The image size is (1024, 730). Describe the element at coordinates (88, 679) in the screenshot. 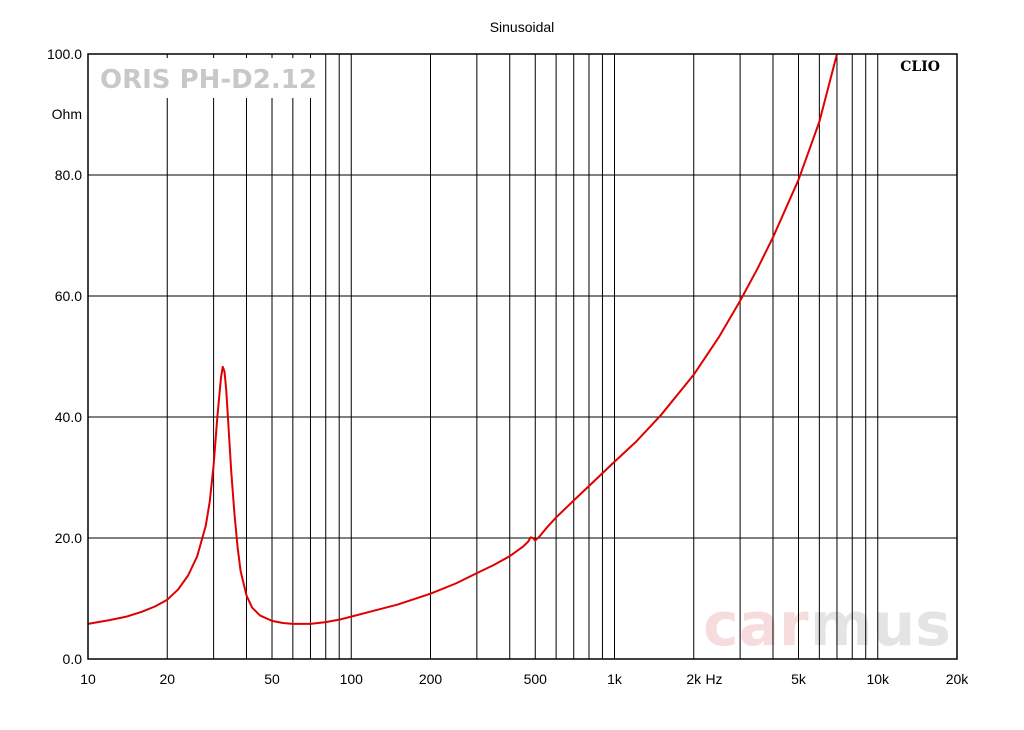

I see `x-tick-label: 10` at that location.